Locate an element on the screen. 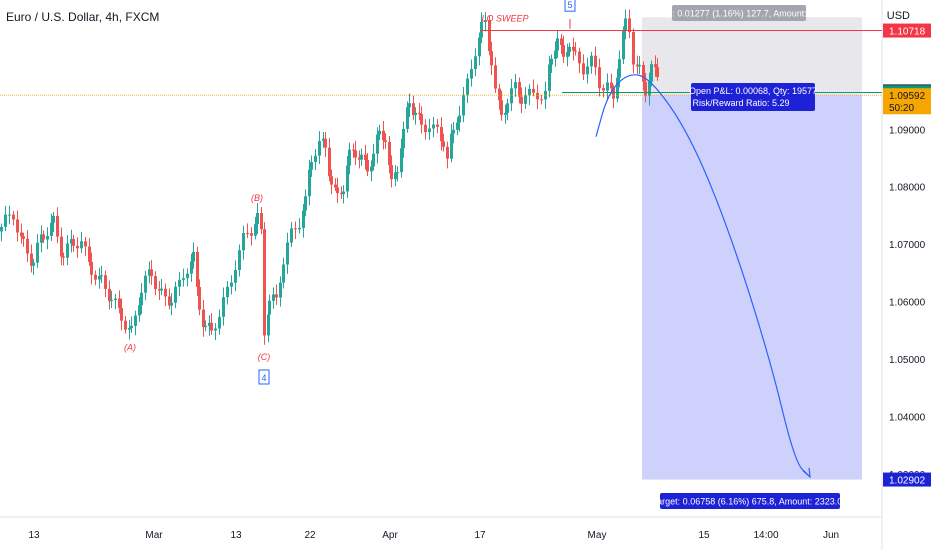 The image size is (932, 555). price-label: 1.02902 is located at coordinates (907, 481).